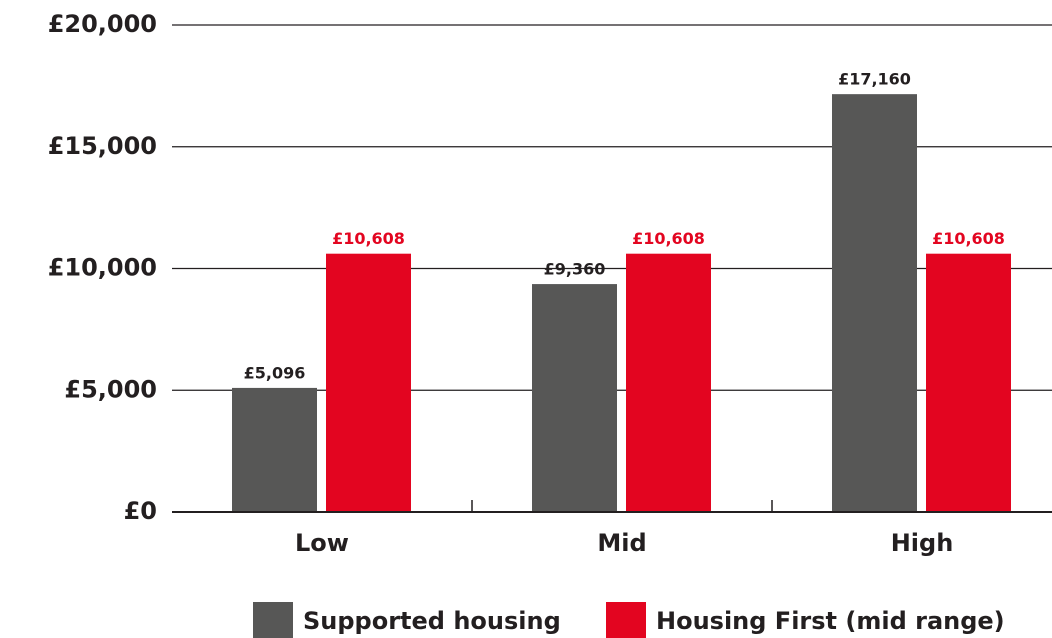  Describe the element at coordinates (102, 268) in the screenshot. I see `y-tick-label: £10,000` at that location.